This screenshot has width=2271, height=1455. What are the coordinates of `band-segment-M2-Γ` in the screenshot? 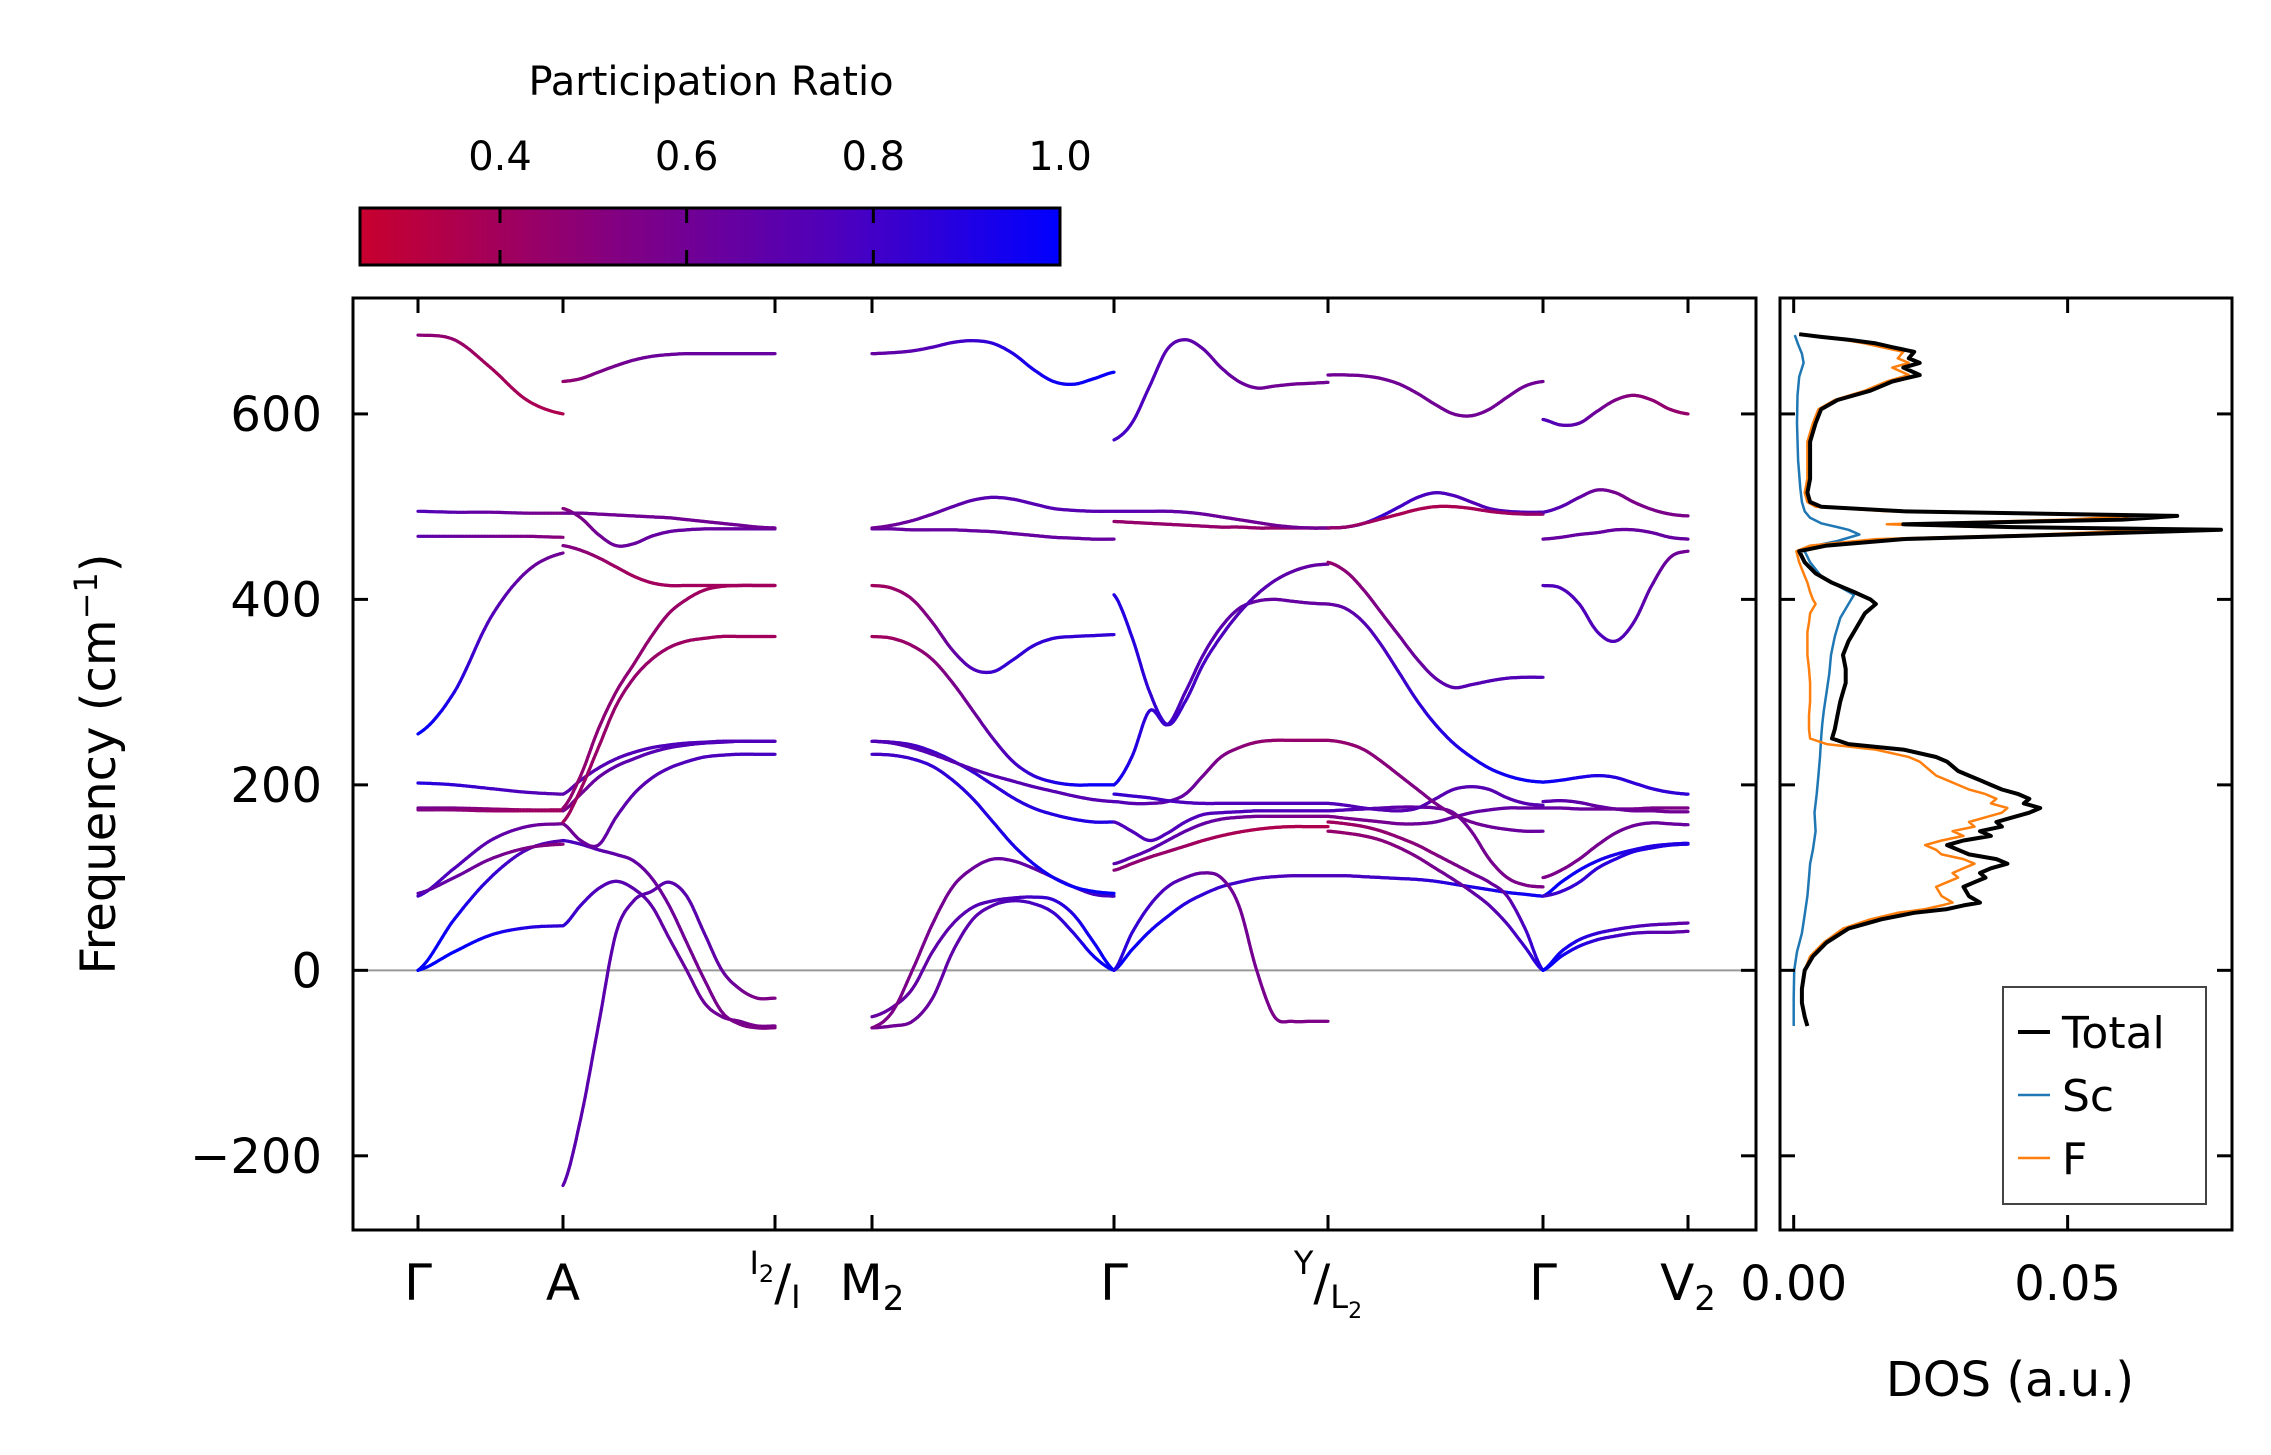 It's located at (993, 684).